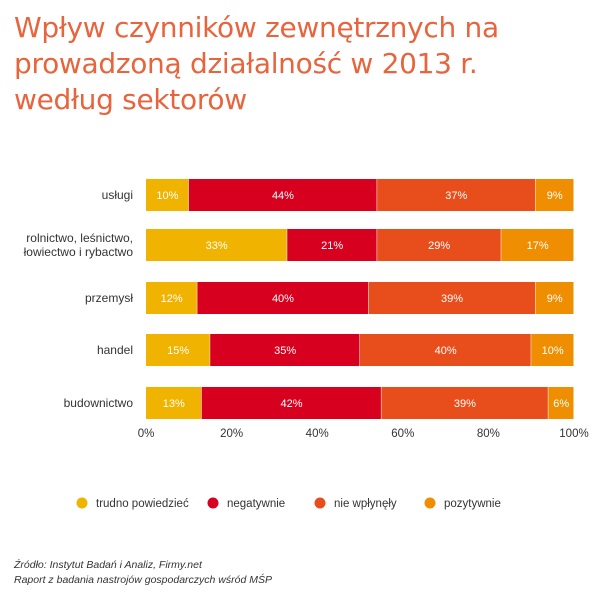 The height and width of the screenshot is (613, 595). I want to click on x-tick-label: 100%, so click(573, 434).